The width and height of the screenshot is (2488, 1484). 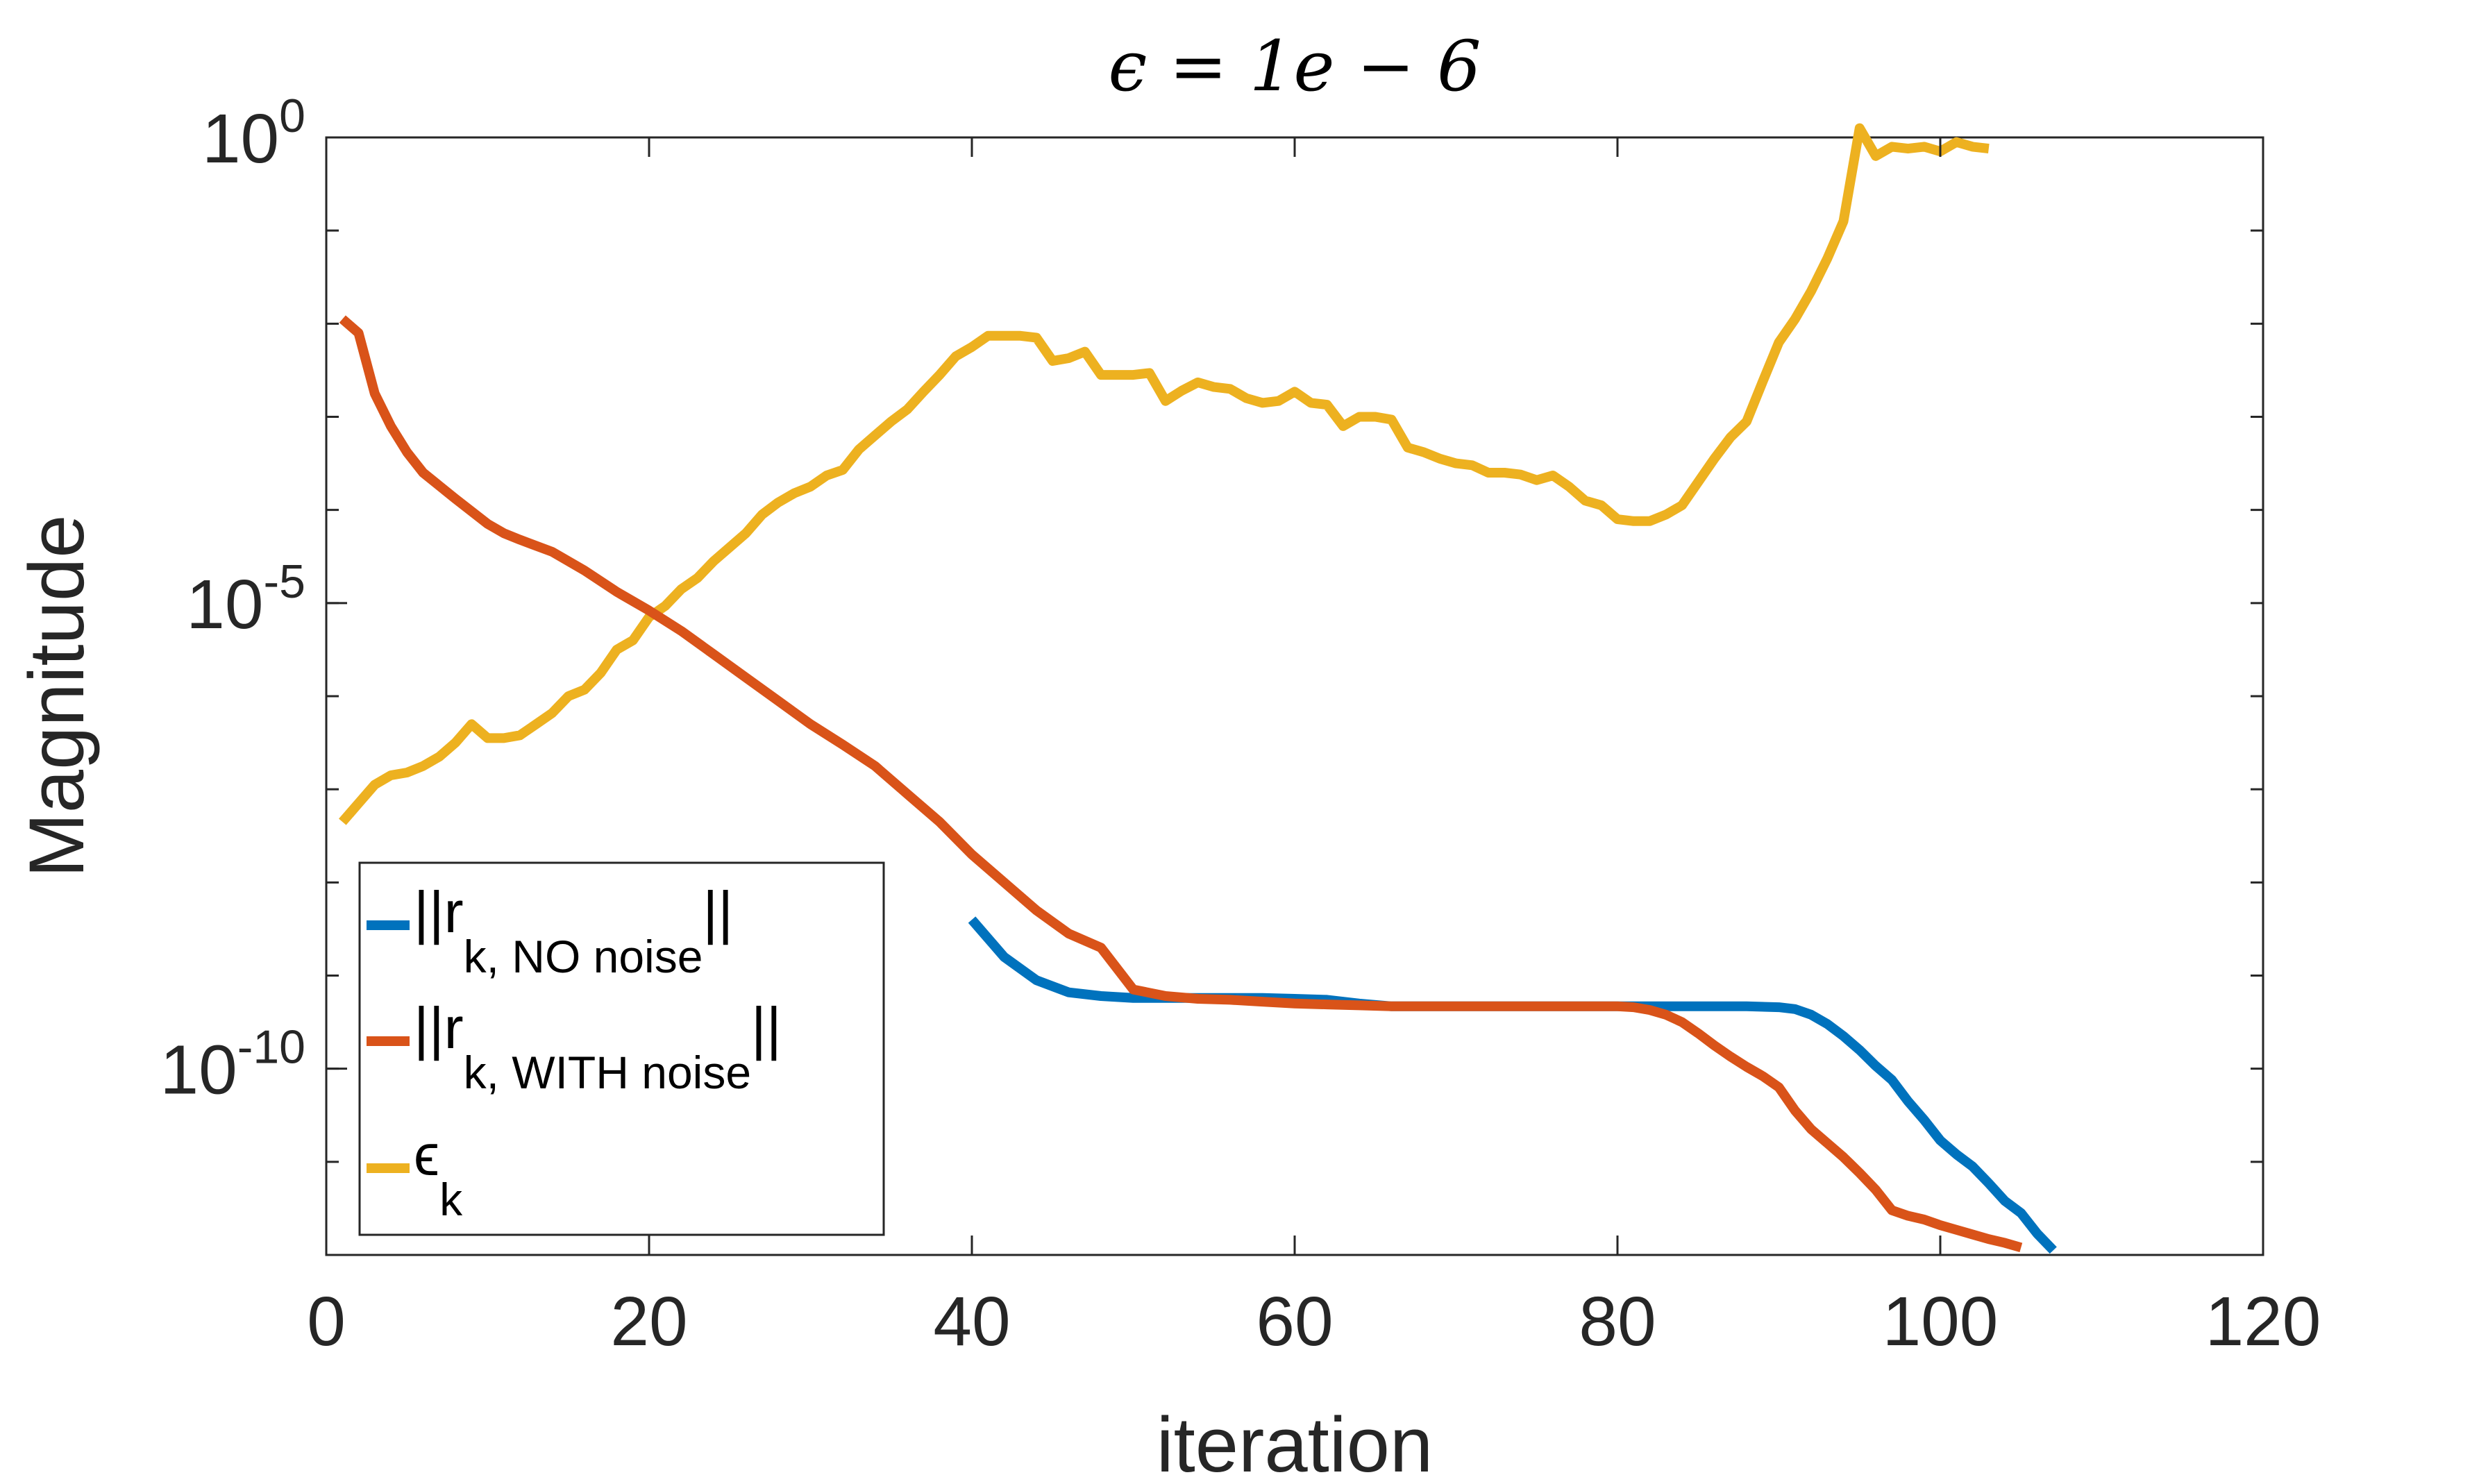 I want to click on y-tick-label: 10⁰, so click(x=253, y=134).